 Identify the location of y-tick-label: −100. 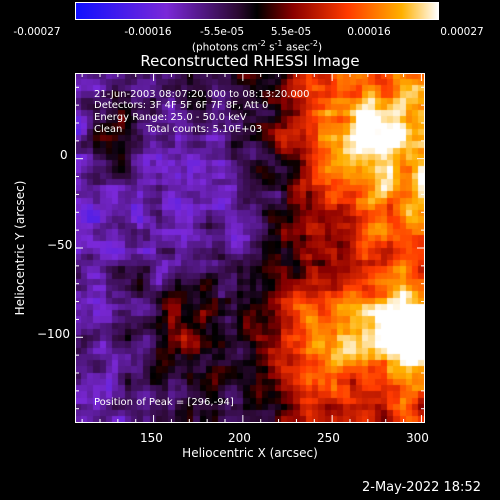
(53, 334).